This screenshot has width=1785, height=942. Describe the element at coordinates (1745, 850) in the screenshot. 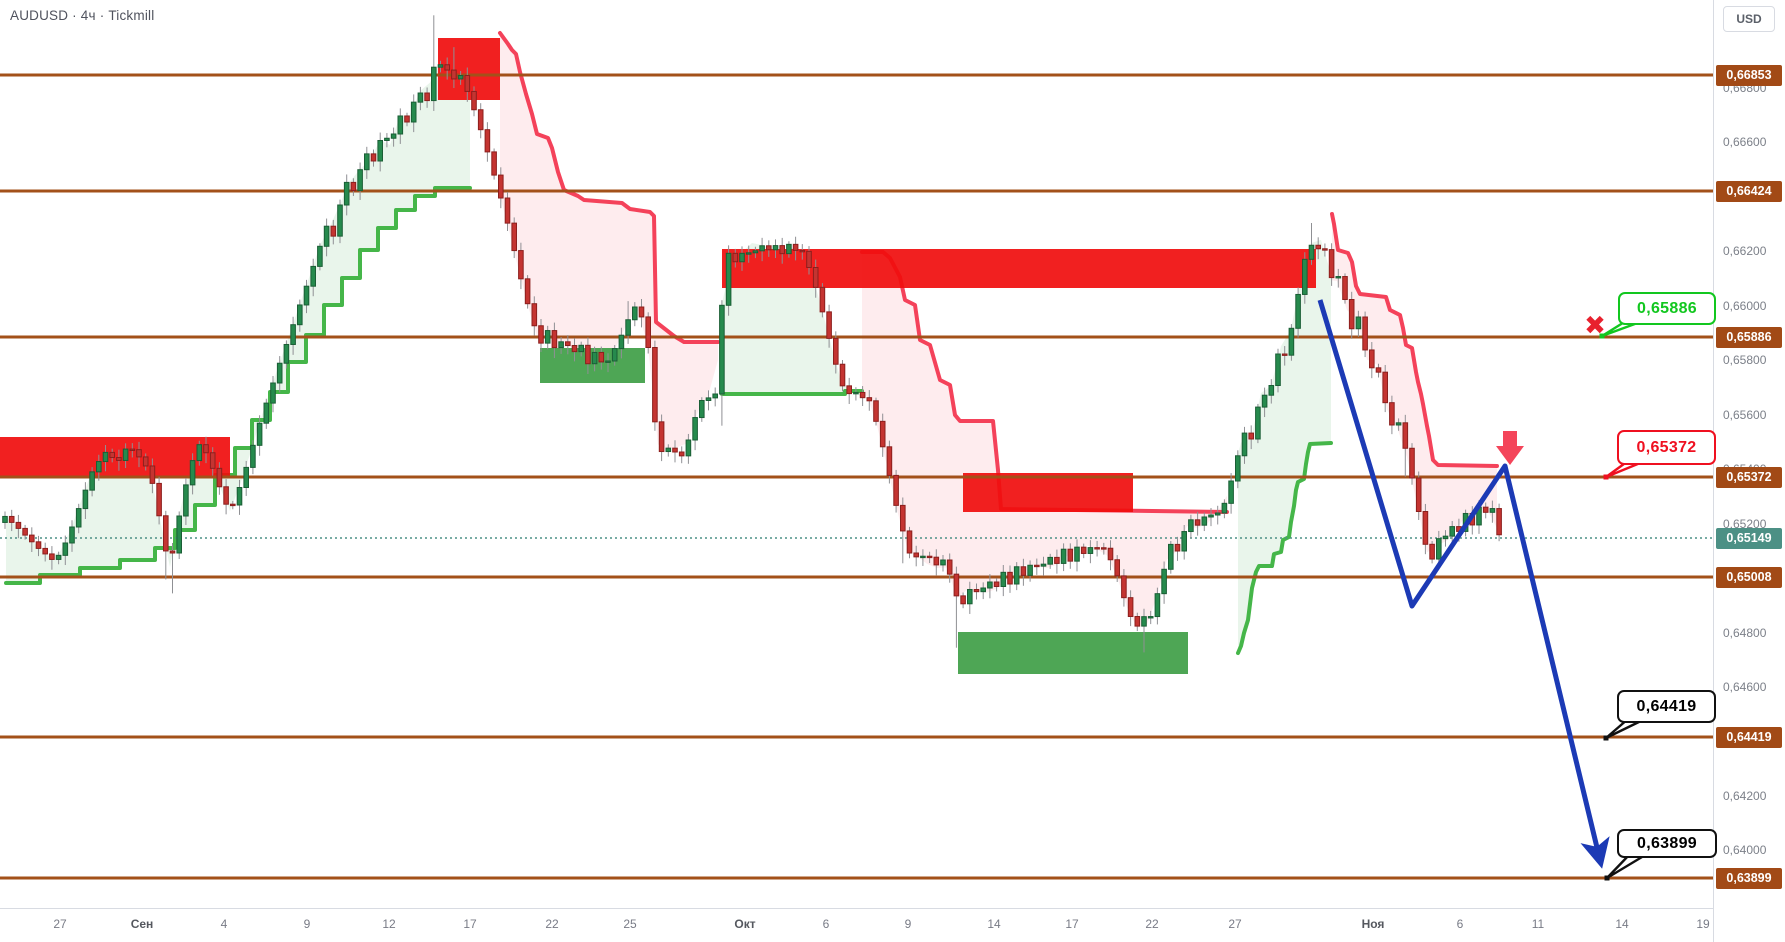

I see `price-tick-label: 0,64000` at that location.